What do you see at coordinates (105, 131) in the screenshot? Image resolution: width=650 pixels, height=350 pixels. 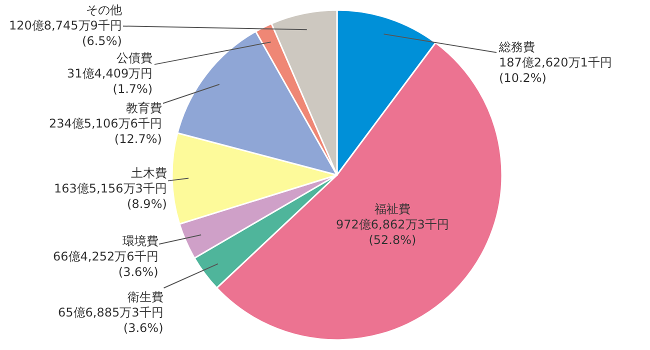 I see `data-label: 234億5,106万6千円 (12.7%)` at bounding box center [105, 131].